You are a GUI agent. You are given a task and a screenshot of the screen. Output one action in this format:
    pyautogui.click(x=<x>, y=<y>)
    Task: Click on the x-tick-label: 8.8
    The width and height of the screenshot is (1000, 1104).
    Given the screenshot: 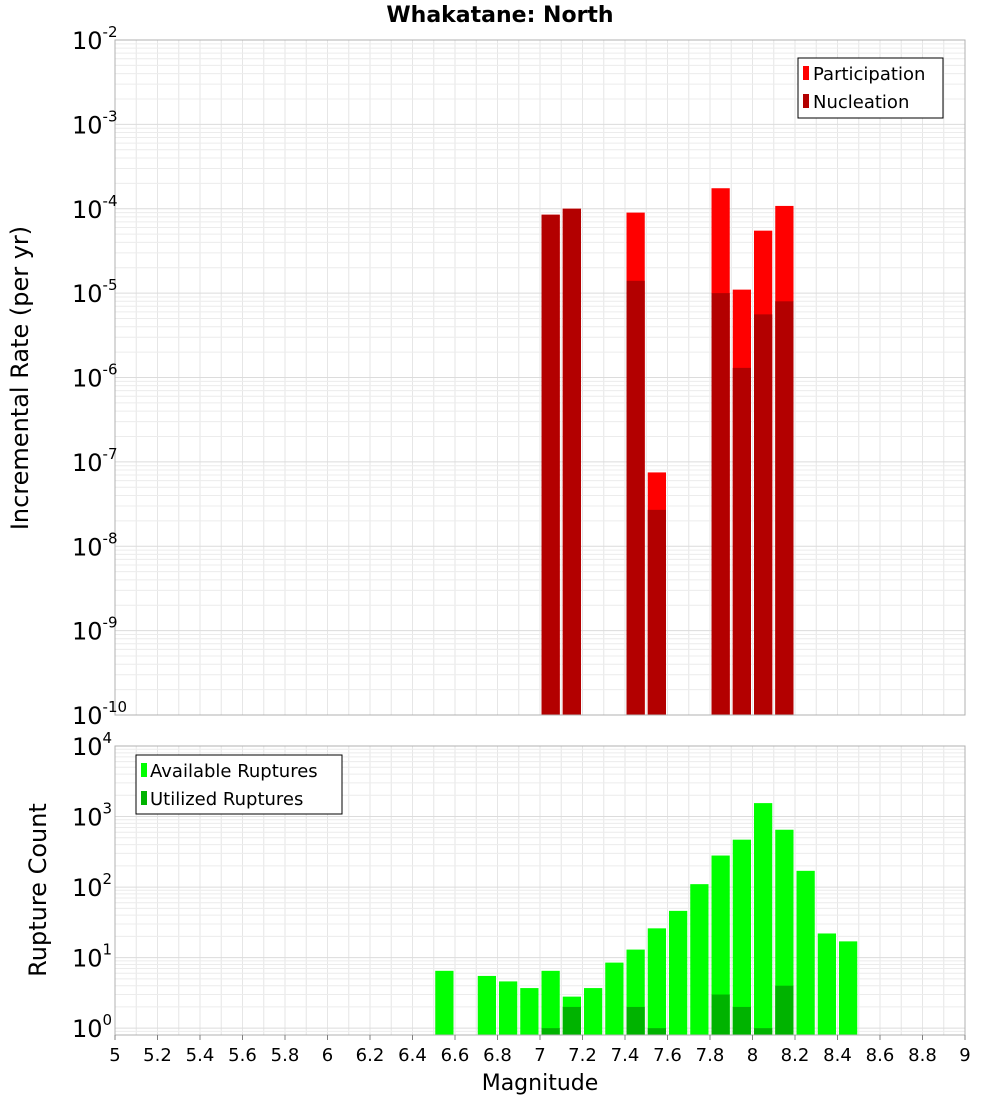 What is the action you would take?
    pyautogui.click(x=922, y=1055)
    